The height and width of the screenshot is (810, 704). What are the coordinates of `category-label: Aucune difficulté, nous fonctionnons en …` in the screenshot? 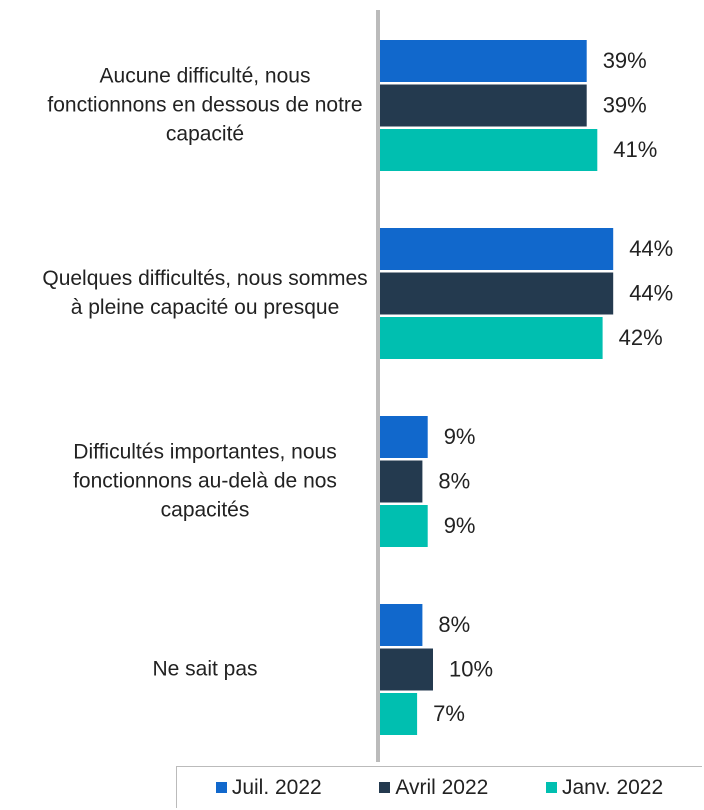 It's located at (205, 105).